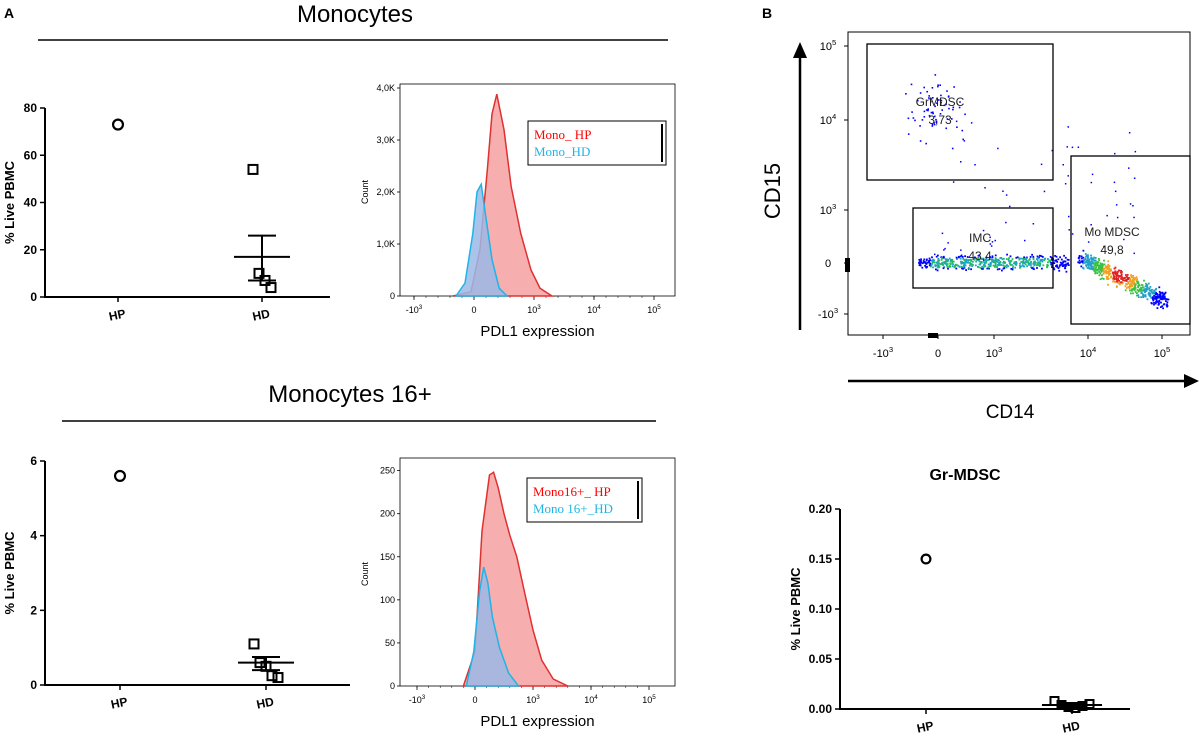 The image size is (1199, 748). What do you see at coordinates (365, 574) in the screenshot?
I see `y-axis-title: Count` at bounding box center [365, 574].